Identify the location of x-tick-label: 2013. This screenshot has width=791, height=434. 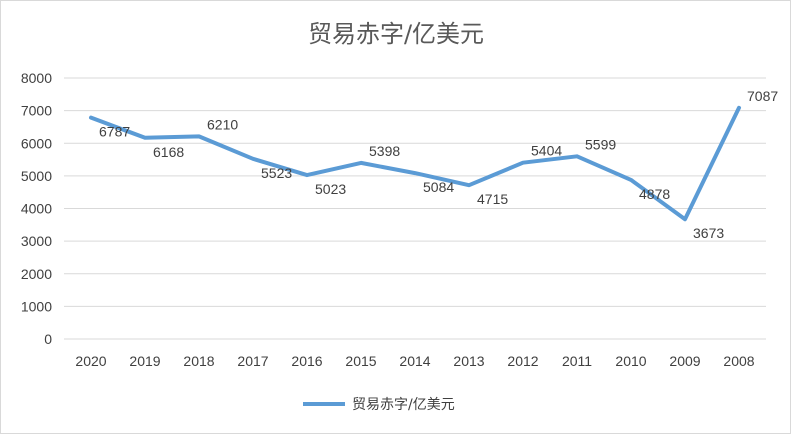
(468, 361).